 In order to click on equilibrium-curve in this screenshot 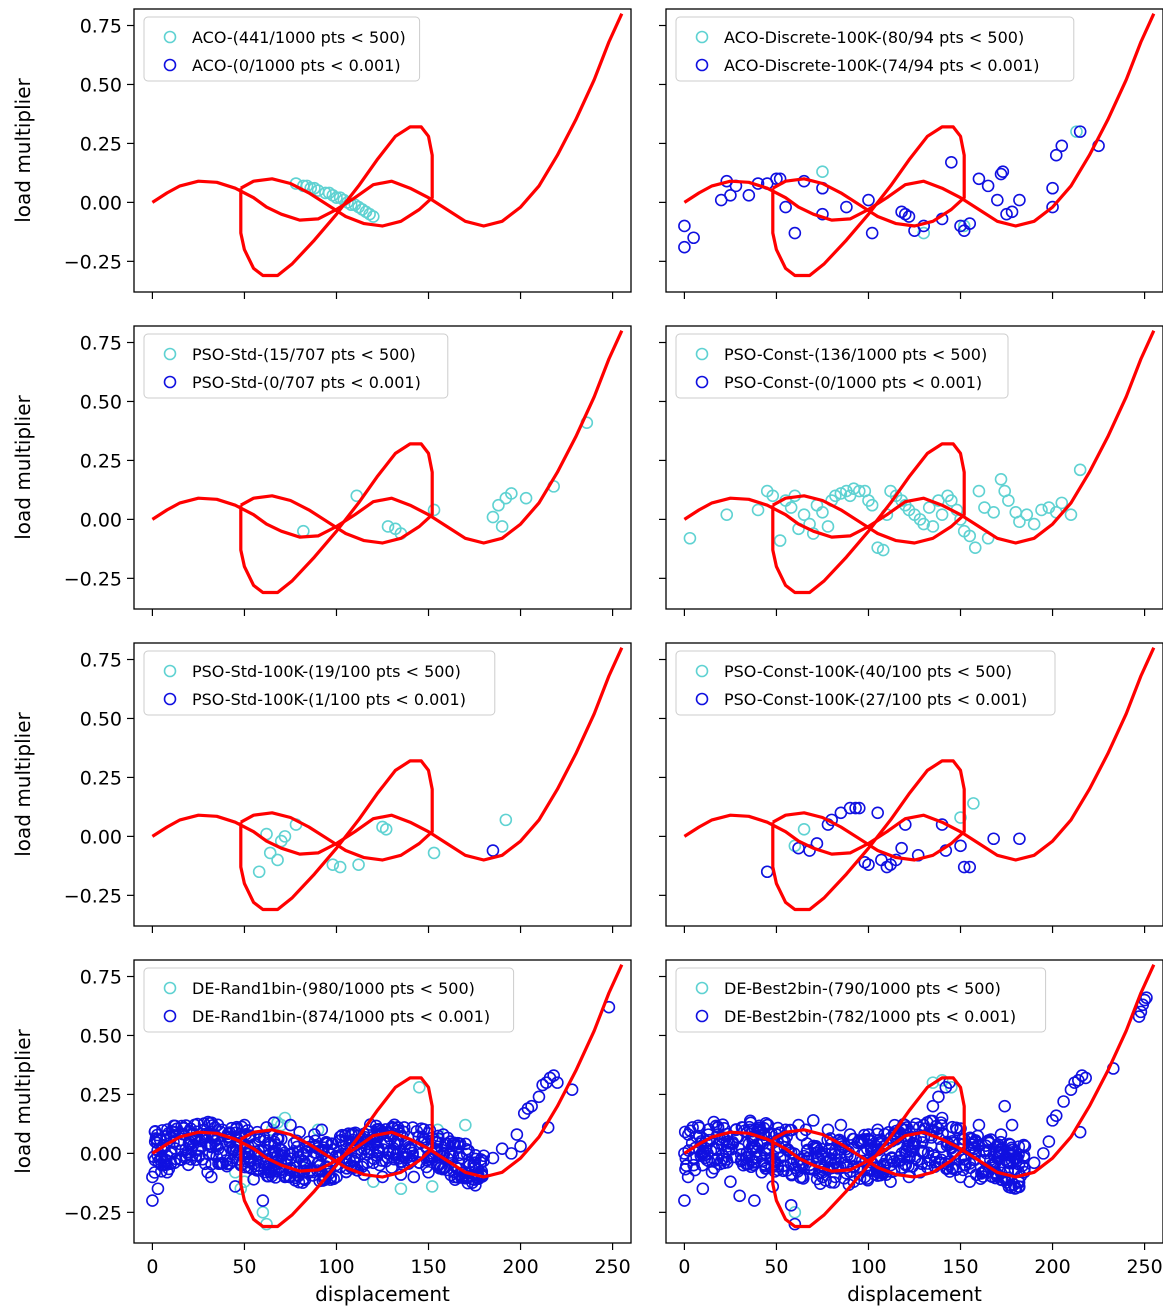, I will do `click(919, 120)`.